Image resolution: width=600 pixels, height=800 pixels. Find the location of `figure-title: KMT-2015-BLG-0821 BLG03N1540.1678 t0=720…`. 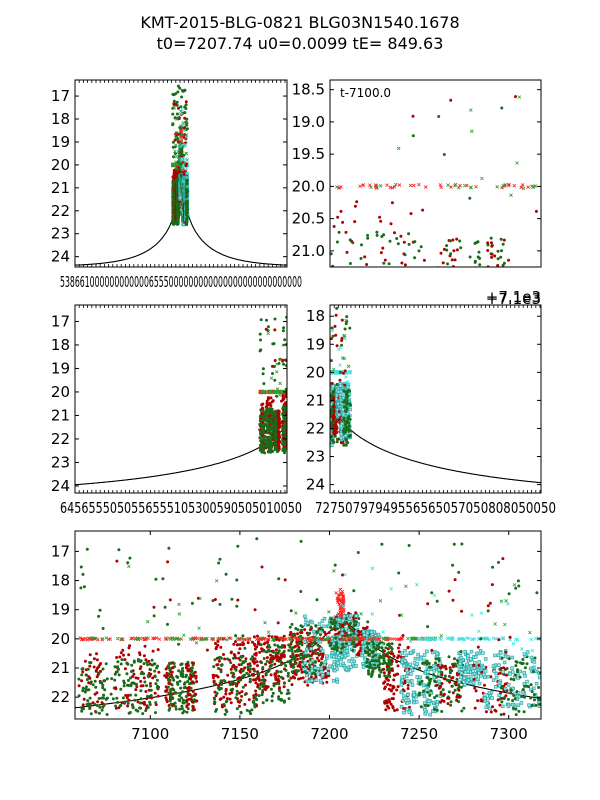

figure-title: KMT-2015-BLG-0821 BLG03N1540.1678 t0=720… is located at coordinates (300, 33).